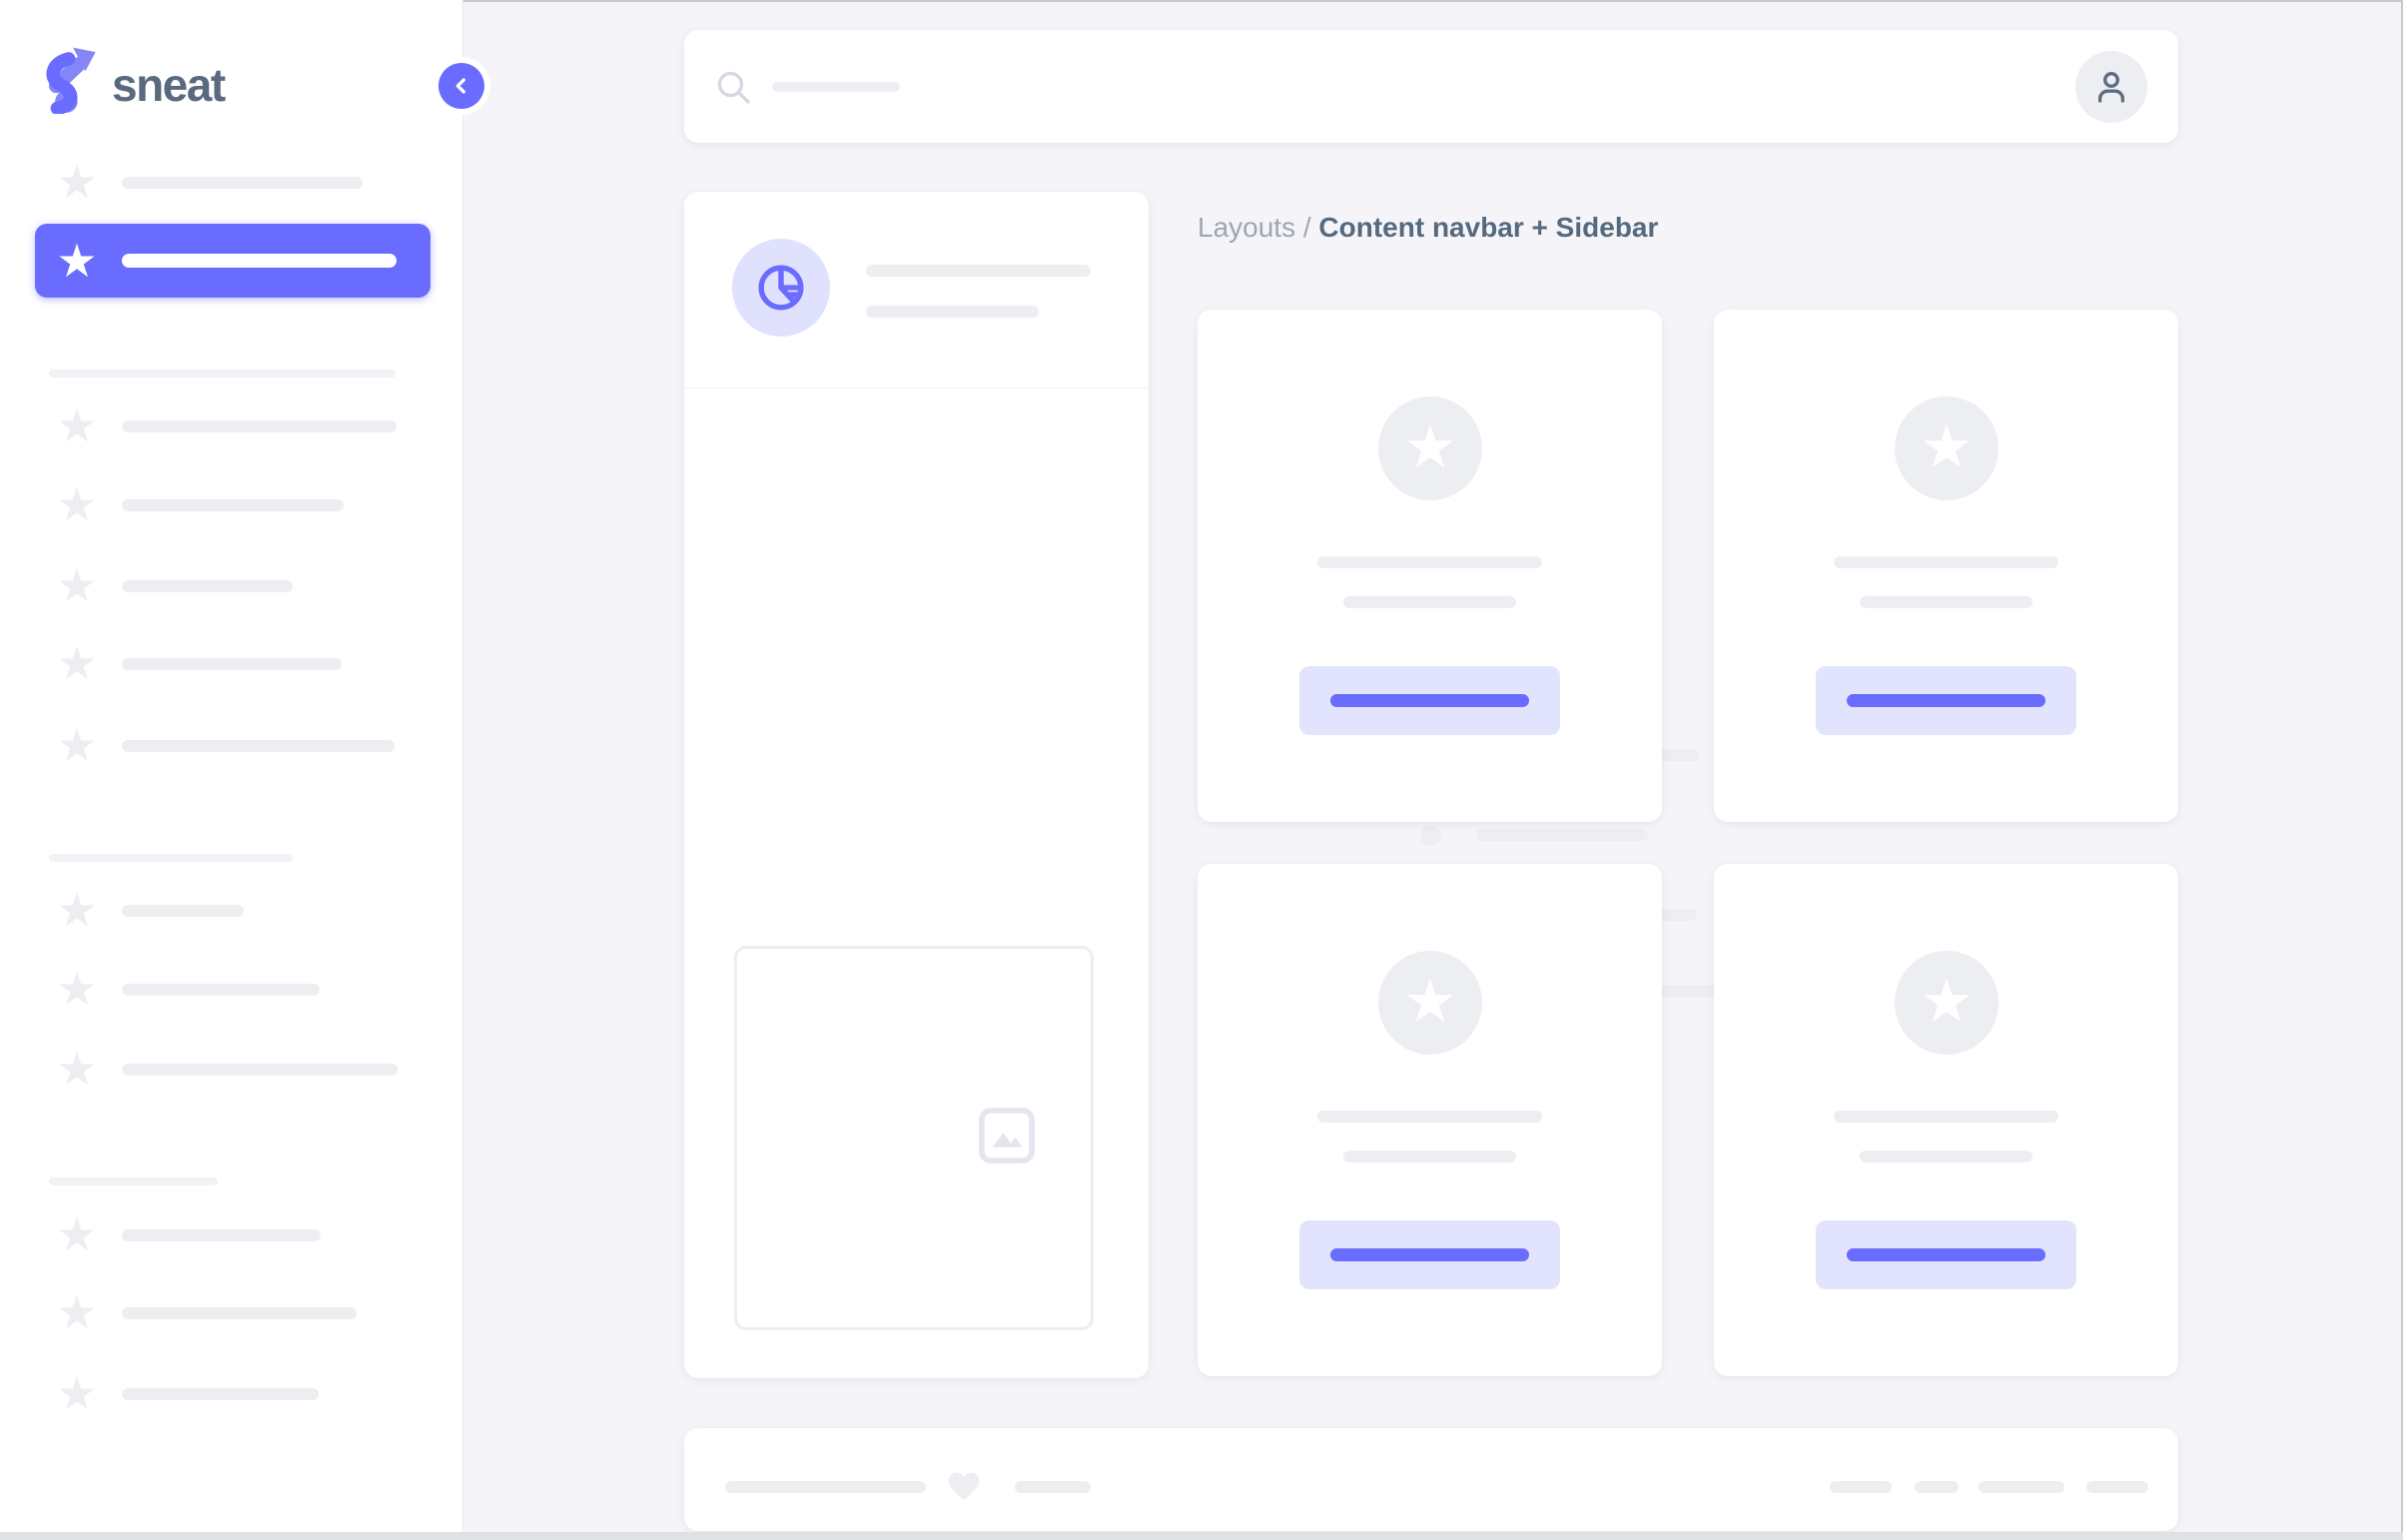 This screenshot has height=1540, width=2403. Describe the element at coordinates (916, 388) in the screenshot. I see `panel-divider` at that location.